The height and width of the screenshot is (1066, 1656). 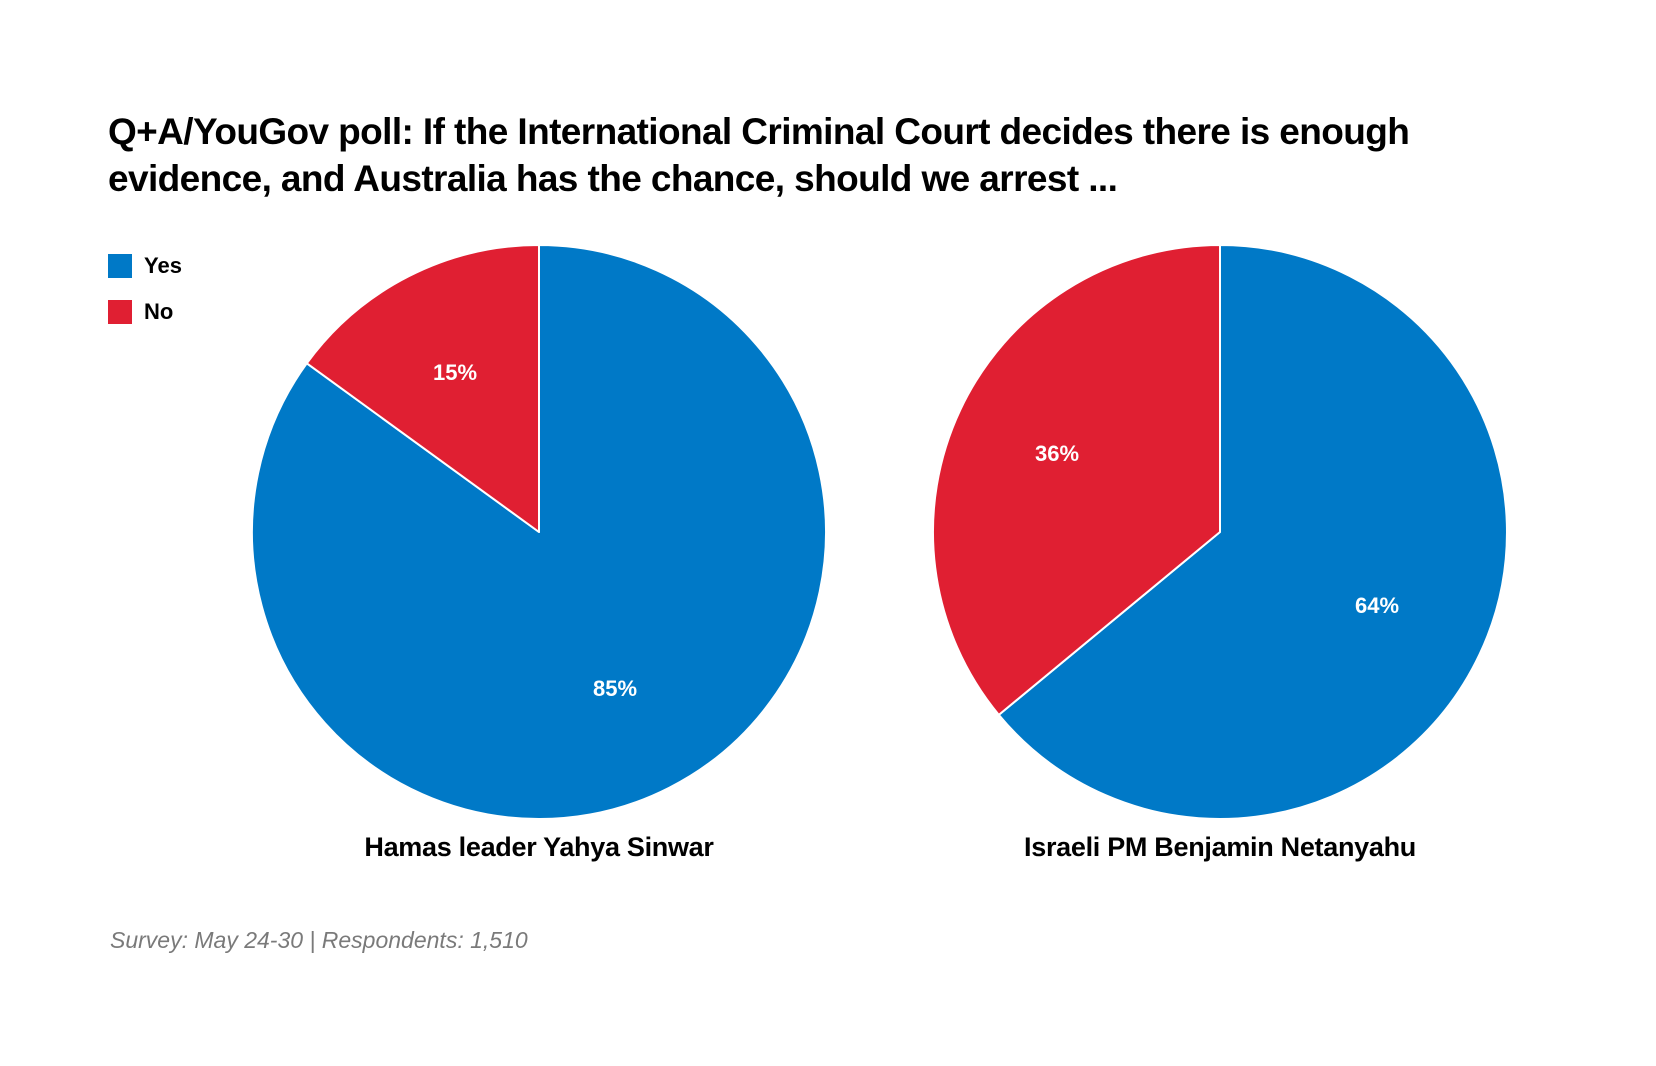 What do you see at coordinates (163, 265) in the screenshot?
I see `legend-label-yes: Yes` at bounding box center [163, 265].